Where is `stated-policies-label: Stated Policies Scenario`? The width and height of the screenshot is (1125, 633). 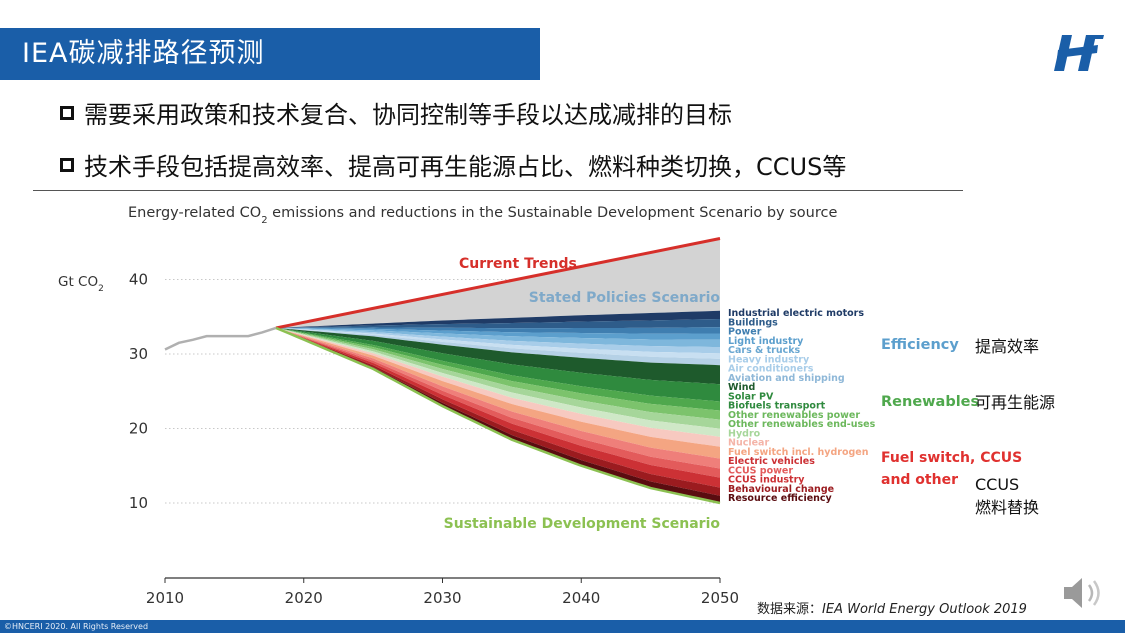
stated-policies-label: Stated Policies Scenario is located at coordinates (625, 298).